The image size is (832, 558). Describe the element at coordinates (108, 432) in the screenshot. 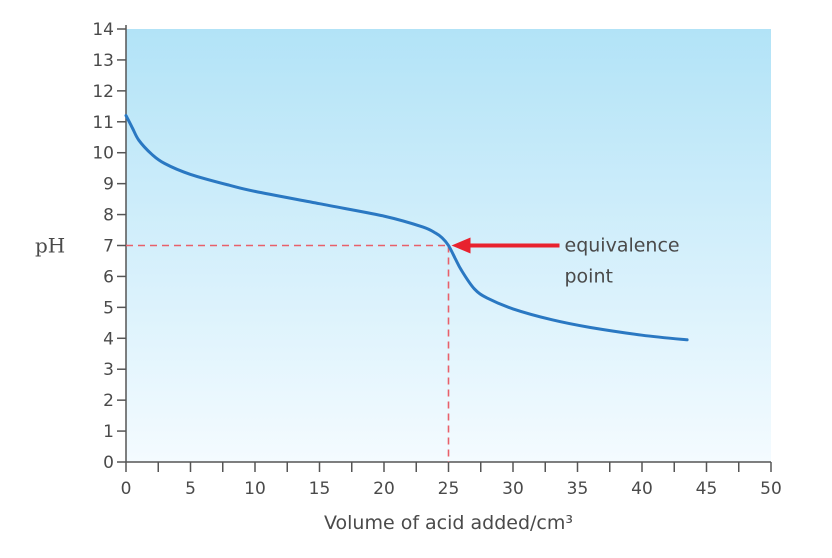

I see `y-tick-label: 1` at that location.